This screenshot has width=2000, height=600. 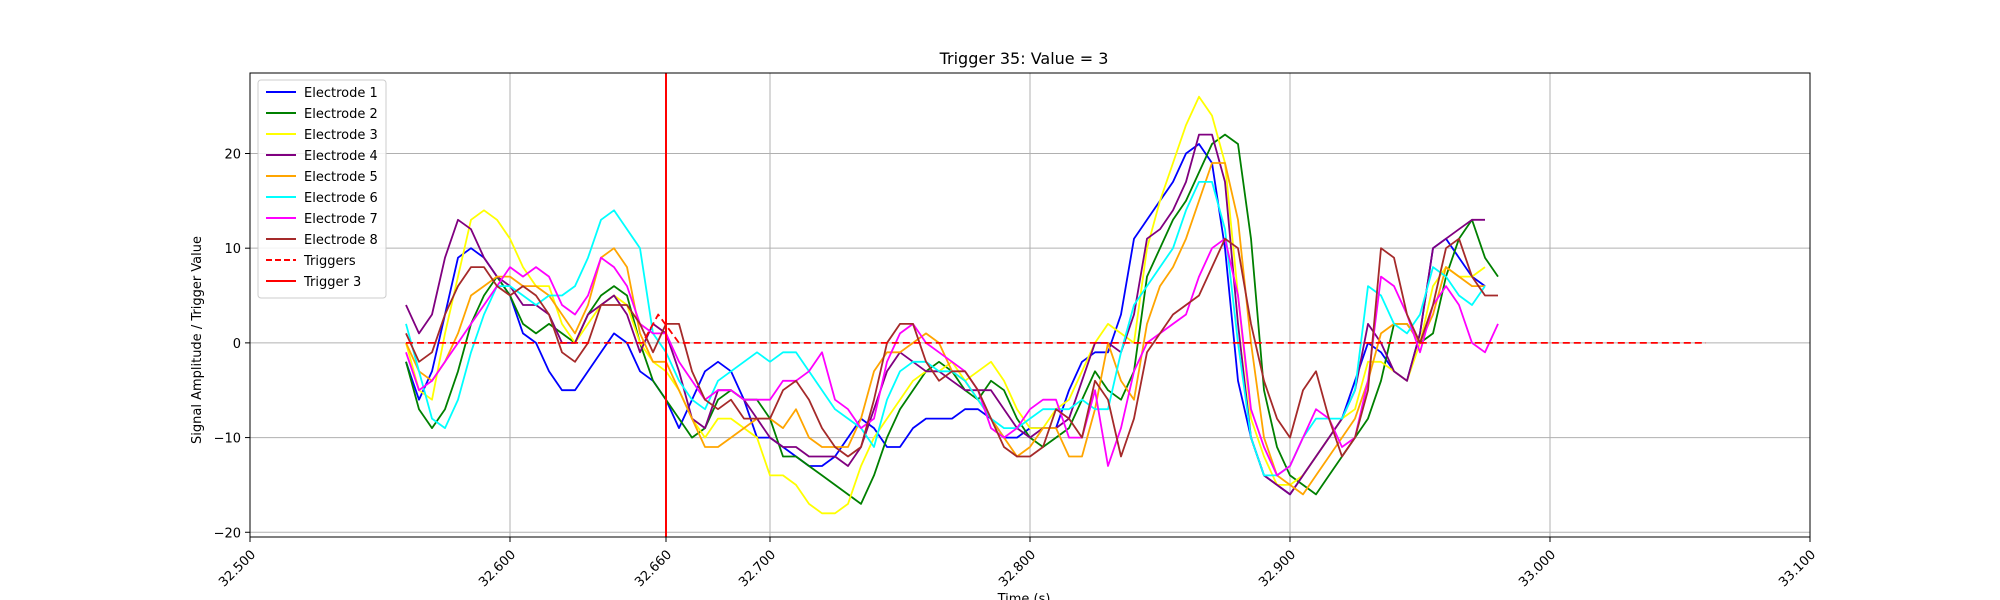 I want to click on series-line-triggers, so click(x=1056, y=328).